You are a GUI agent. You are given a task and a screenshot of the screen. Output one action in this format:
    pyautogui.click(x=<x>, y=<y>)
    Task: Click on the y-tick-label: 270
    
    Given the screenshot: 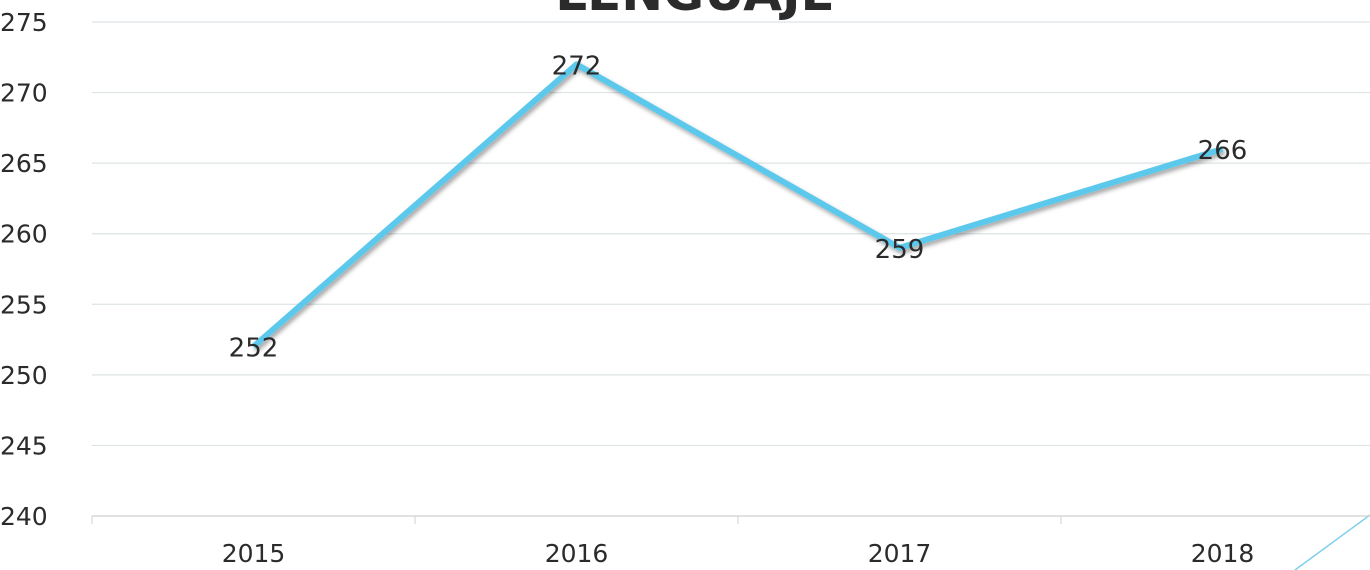 What is the action you would take?
    pyautogui.click(x=24, y=93)
    